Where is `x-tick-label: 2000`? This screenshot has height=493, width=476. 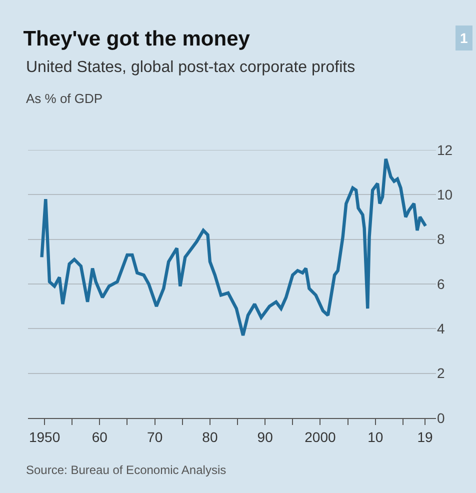
x-tick-label: 2000 is located at coordinates (320, 436).